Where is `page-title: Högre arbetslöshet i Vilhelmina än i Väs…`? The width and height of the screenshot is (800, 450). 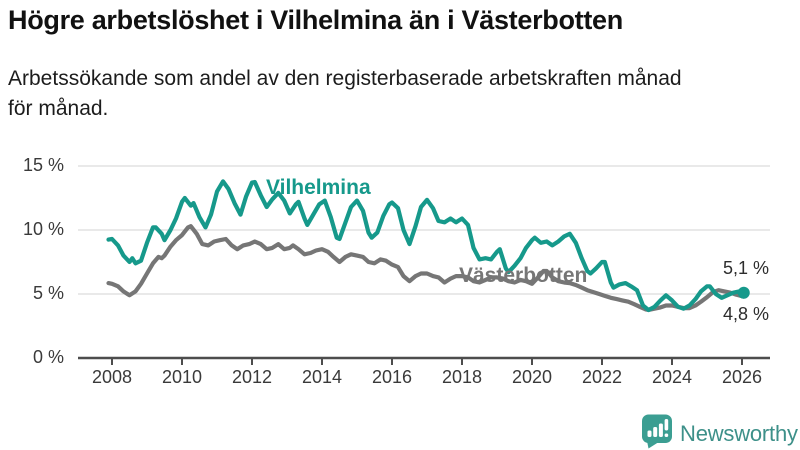
page-title: Högre arbetslöshet i Vilhelmina än i Väs… is located at coordinates (315, 20).